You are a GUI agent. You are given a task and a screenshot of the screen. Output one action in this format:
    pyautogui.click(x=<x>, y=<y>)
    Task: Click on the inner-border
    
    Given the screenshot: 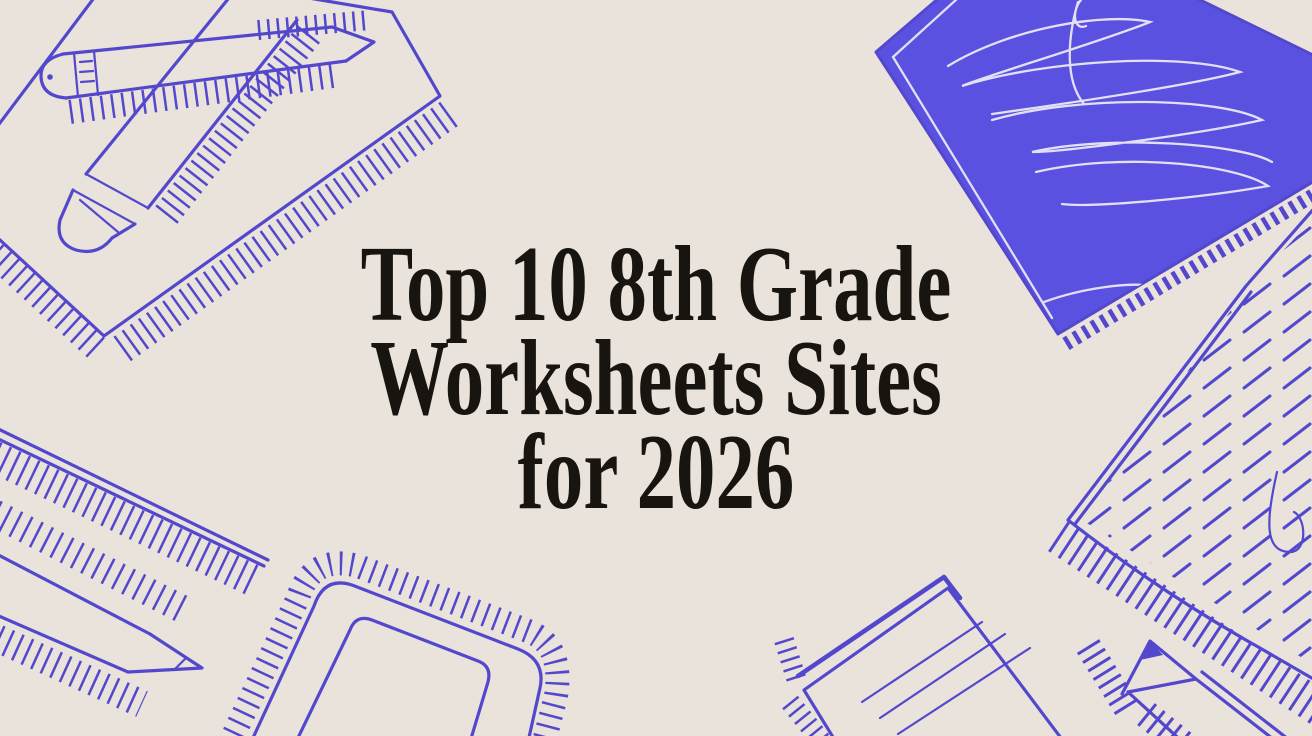 What is the action you would take?
    pyautogui.click(x=972, y=160)
    